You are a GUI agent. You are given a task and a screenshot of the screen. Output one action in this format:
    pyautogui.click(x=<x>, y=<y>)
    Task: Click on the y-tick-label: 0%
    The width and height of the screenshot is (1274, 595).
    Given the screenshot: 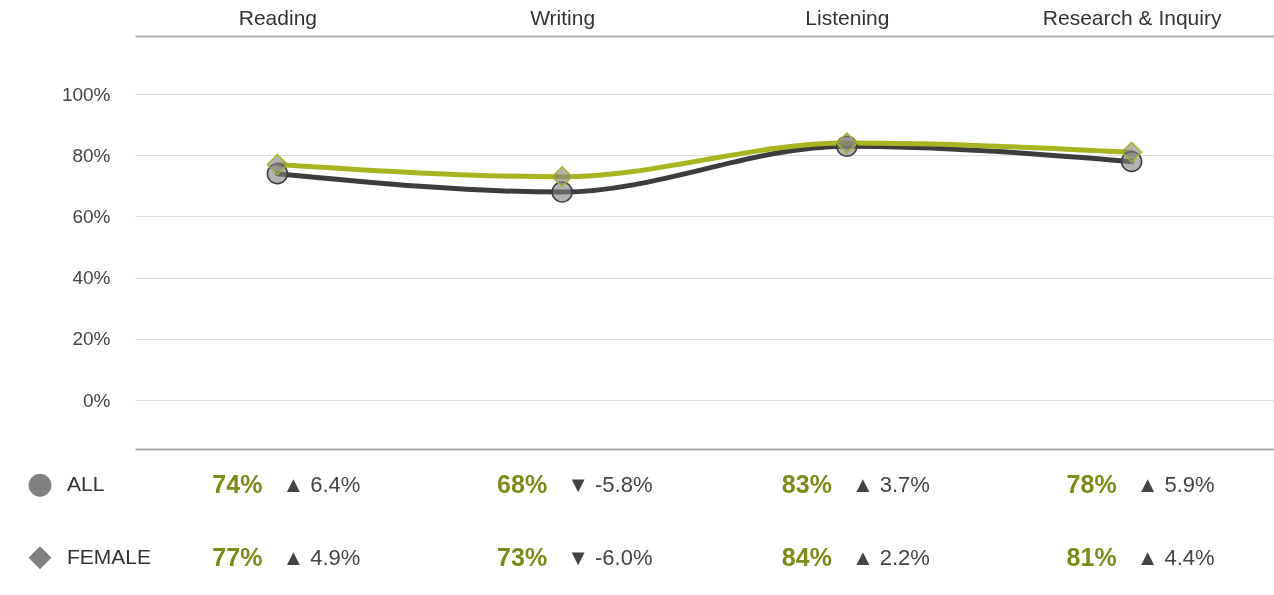 What is the action you would take?
    pyautogui.click(x=97, y=400)
    